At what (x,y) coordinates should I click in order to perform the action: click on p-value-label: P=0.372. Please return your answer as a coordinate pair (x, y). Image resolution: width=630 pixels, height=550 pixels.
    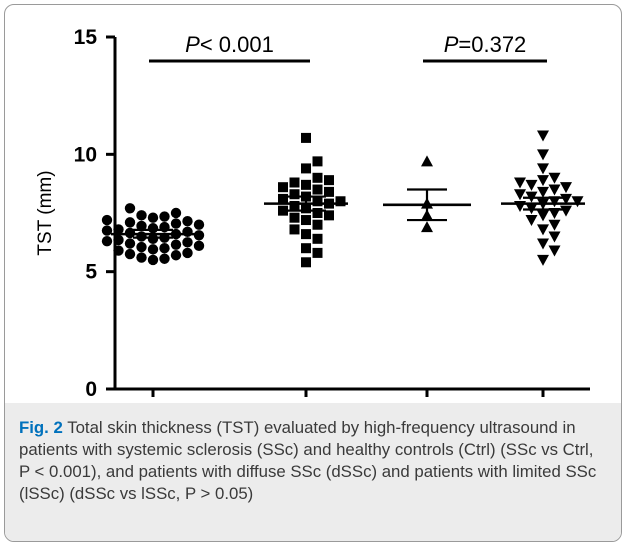
    Looking at the image, I should click on (485, 44).